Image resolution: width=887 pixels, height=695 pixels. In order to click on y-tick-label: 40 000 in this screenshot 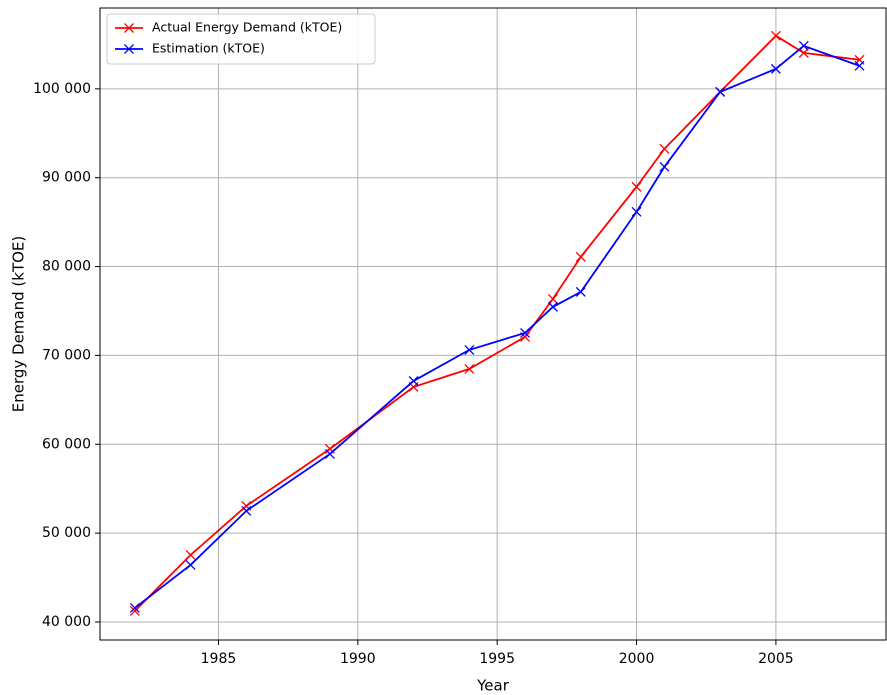, I will do `click(66, 622)`.